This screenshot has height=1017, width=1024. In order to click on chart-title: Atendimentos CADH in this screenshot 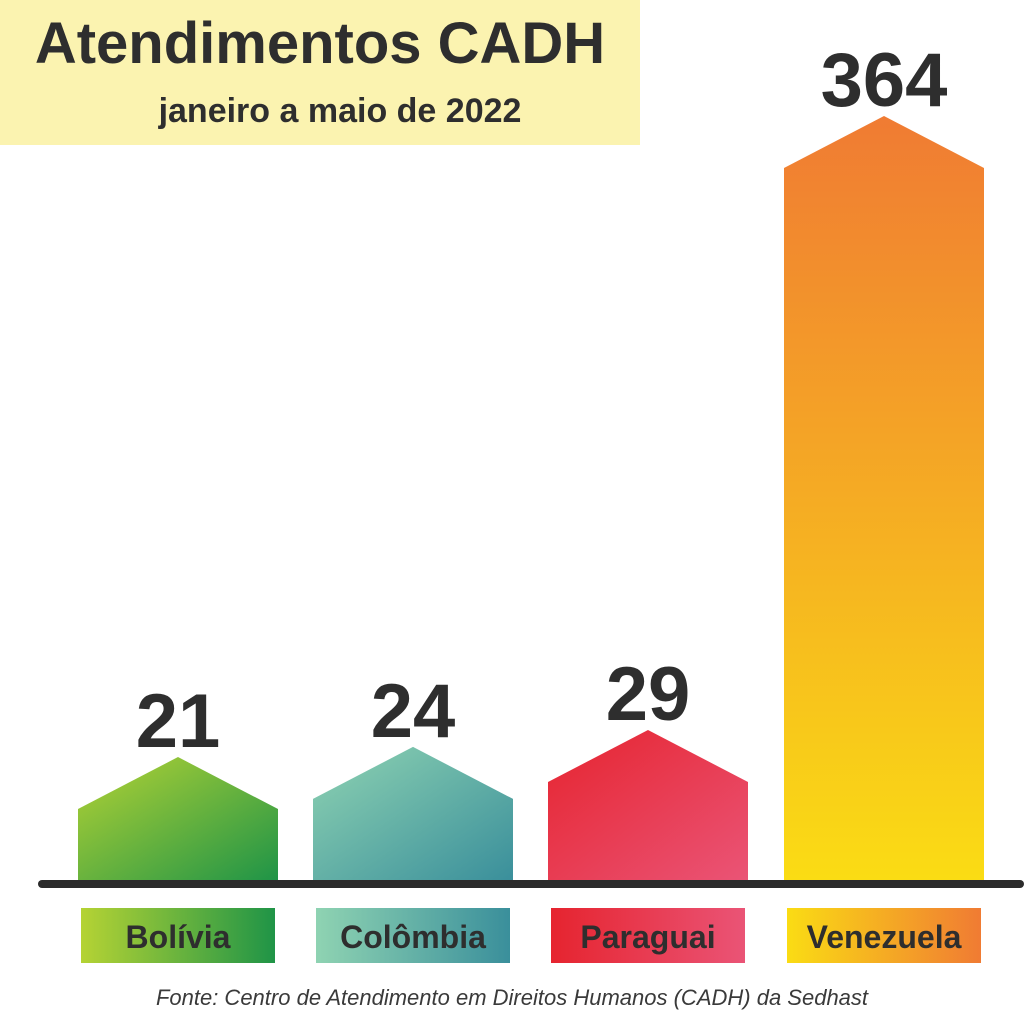, I will do `click(320, 43)`.